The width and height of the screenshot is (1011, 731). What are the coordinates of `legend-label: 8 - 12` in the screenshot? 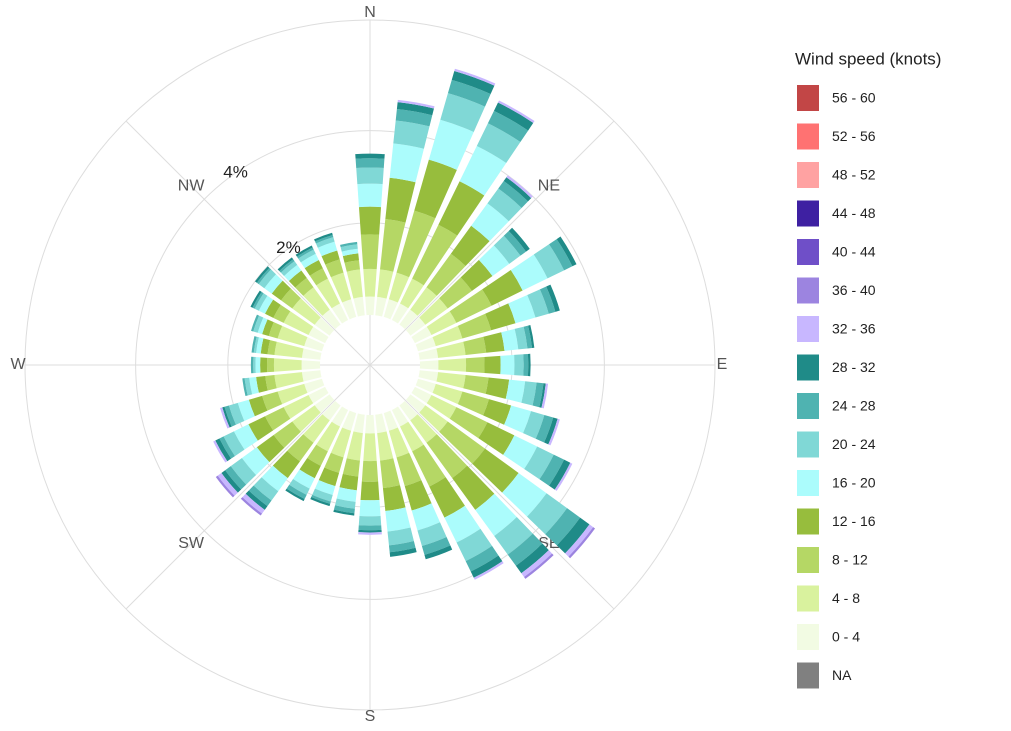 It's located at (850, 560).